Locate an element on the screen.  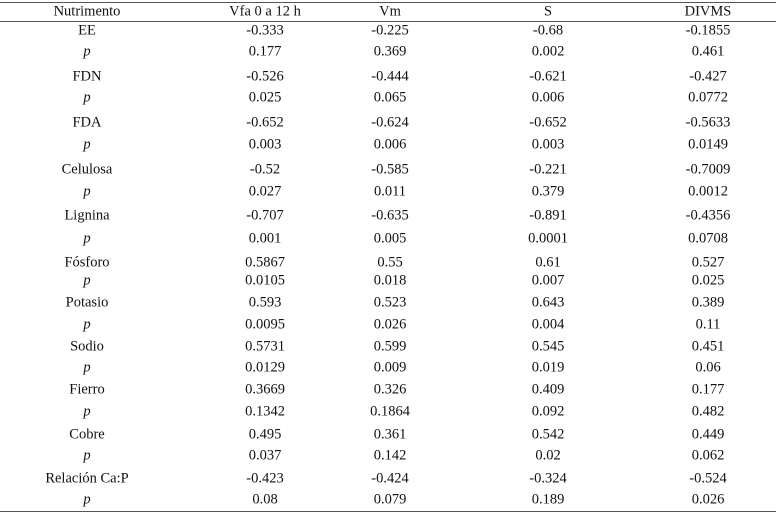
value-cell: 0.0001 is located at coordinates (548, 238).